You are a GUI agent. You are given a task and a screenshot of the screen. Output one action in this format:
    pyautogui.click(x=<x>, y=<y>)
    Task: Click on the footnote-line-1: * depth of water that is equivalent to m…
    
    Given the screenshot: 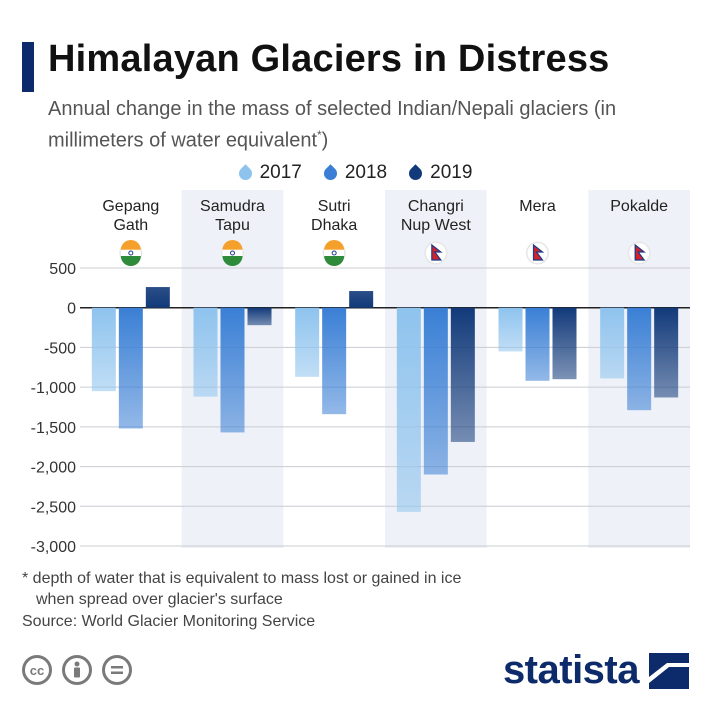 What is the action you would take?
    pyautogui.click(x=242, y=578)
    